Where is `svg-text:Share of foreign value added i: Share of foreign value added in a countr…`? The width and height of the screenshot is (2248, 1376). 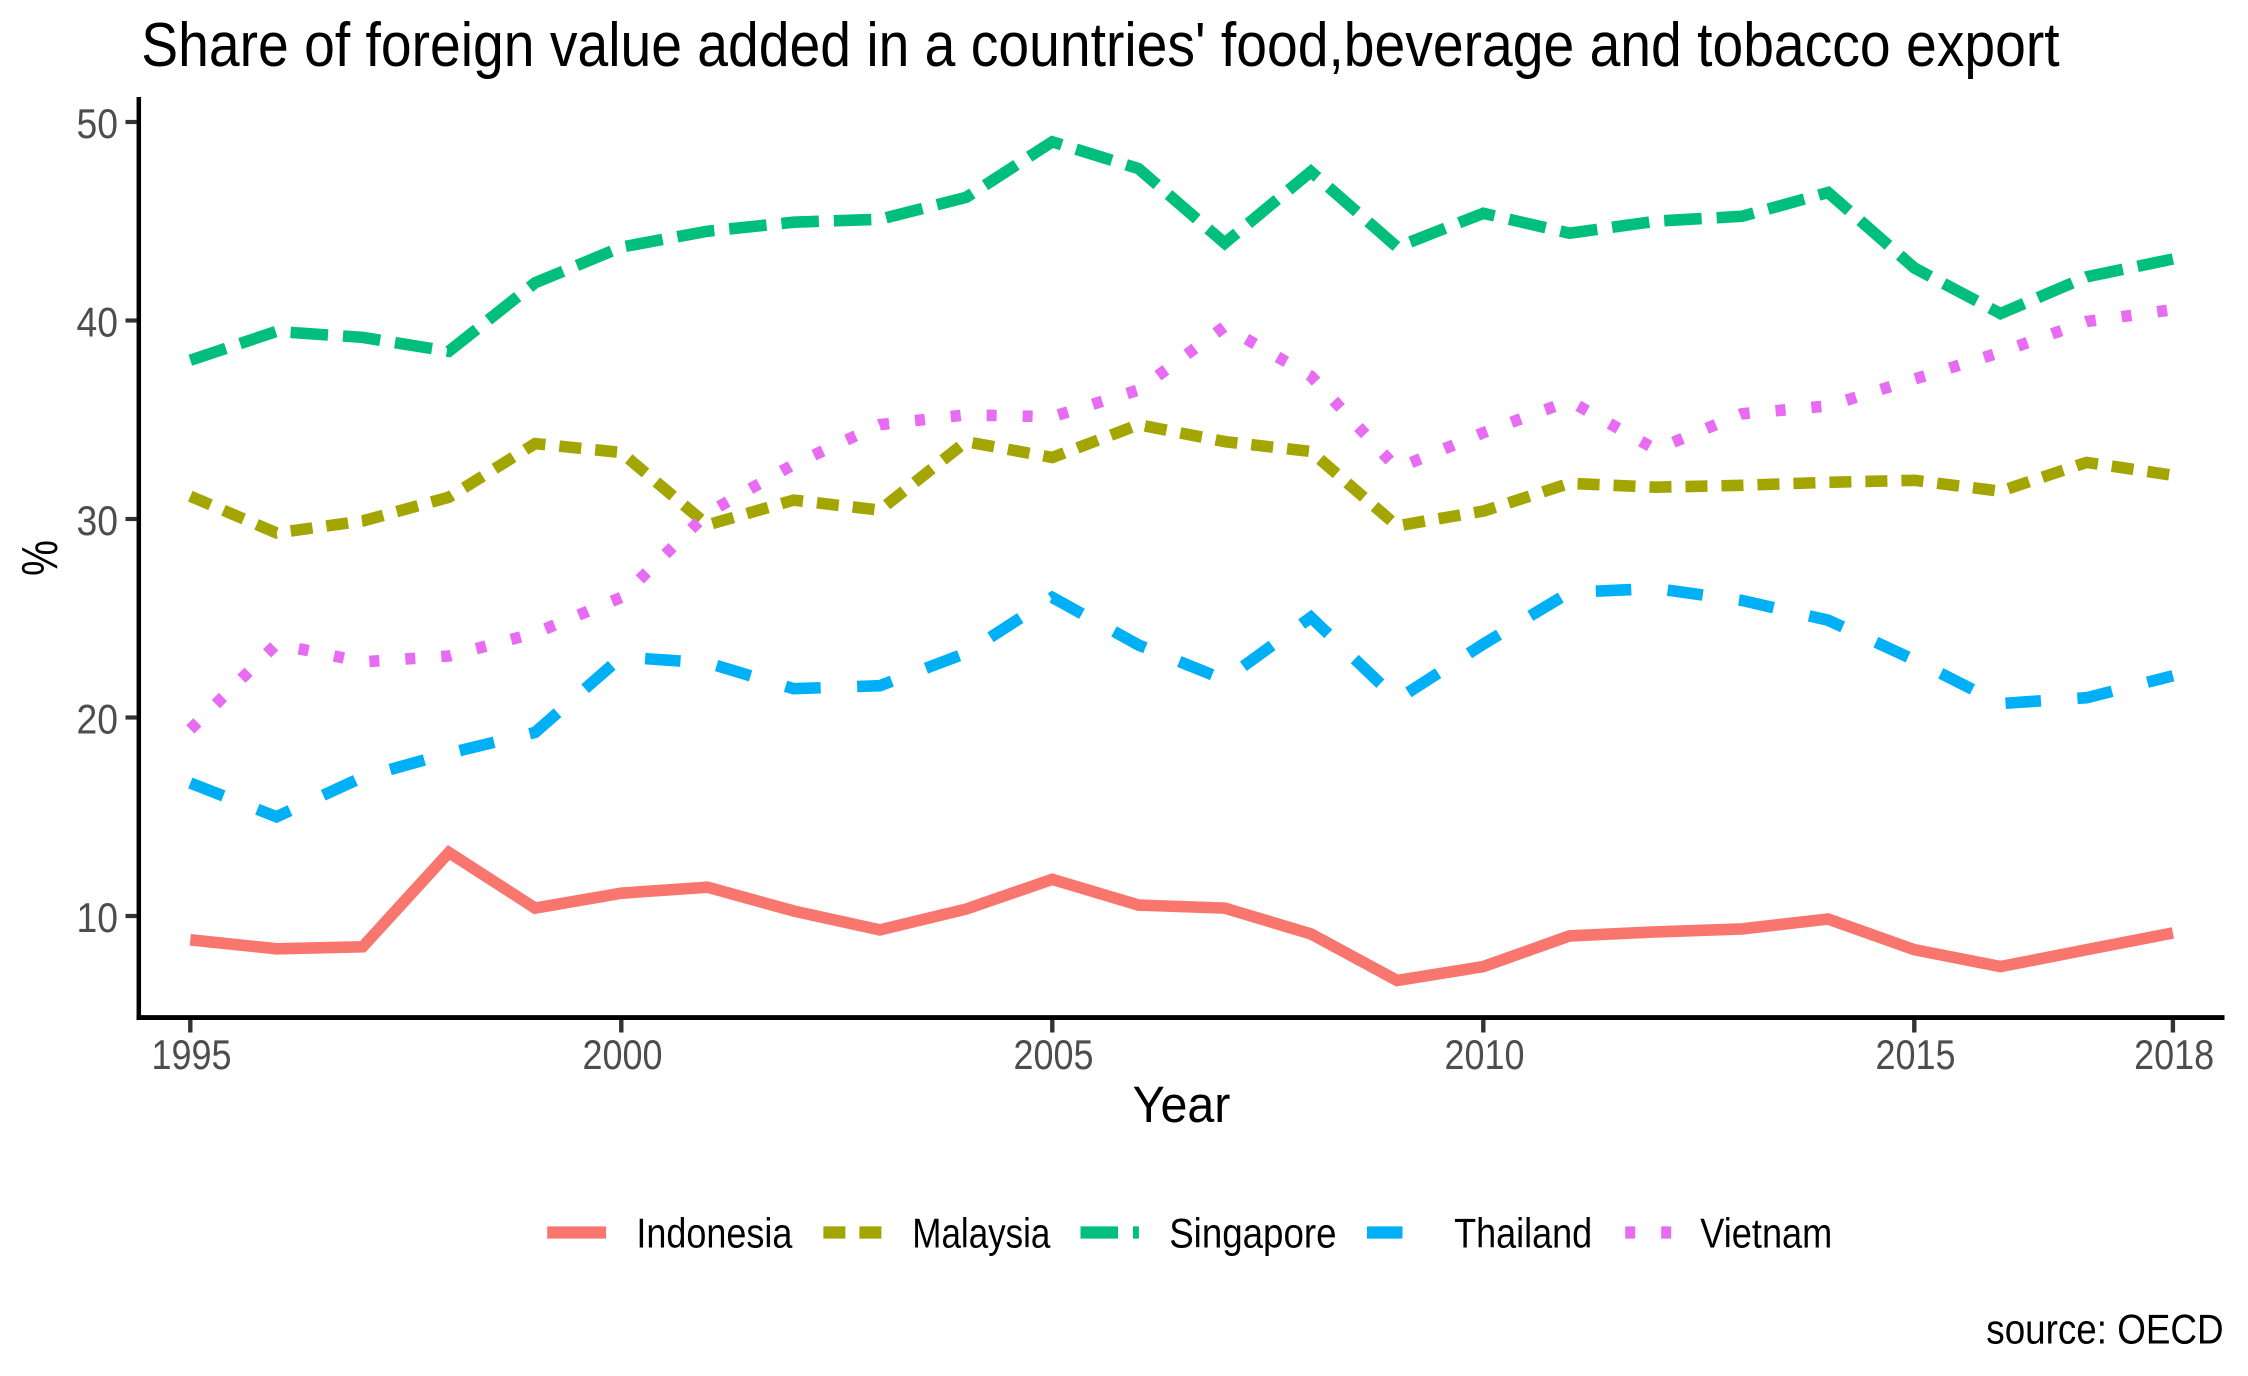 svg-text:Share of foreign value added i: Share of foreign value added in a countr… is located at coordinates (1100, 45).